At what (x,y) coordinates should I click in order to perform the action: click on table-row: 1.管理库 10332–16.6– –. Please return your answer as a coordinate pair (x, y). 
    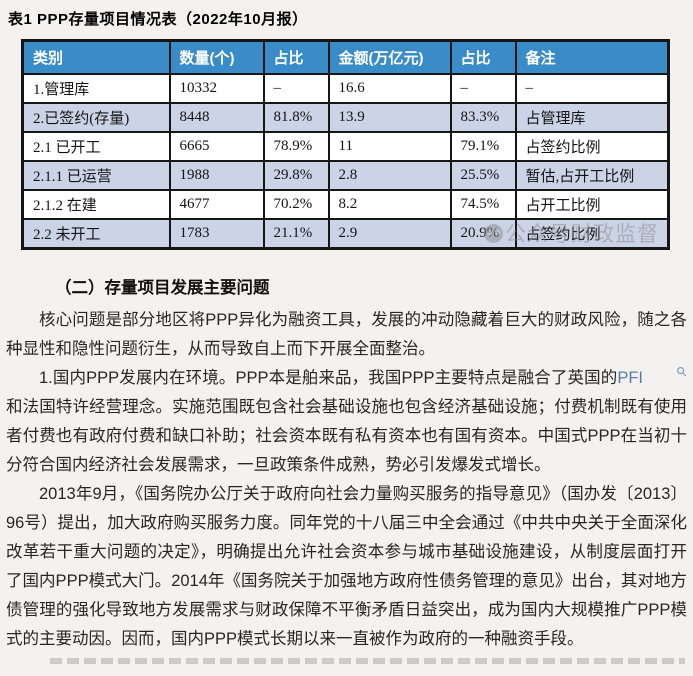
    Looking at the image, I should click on (345, 88).